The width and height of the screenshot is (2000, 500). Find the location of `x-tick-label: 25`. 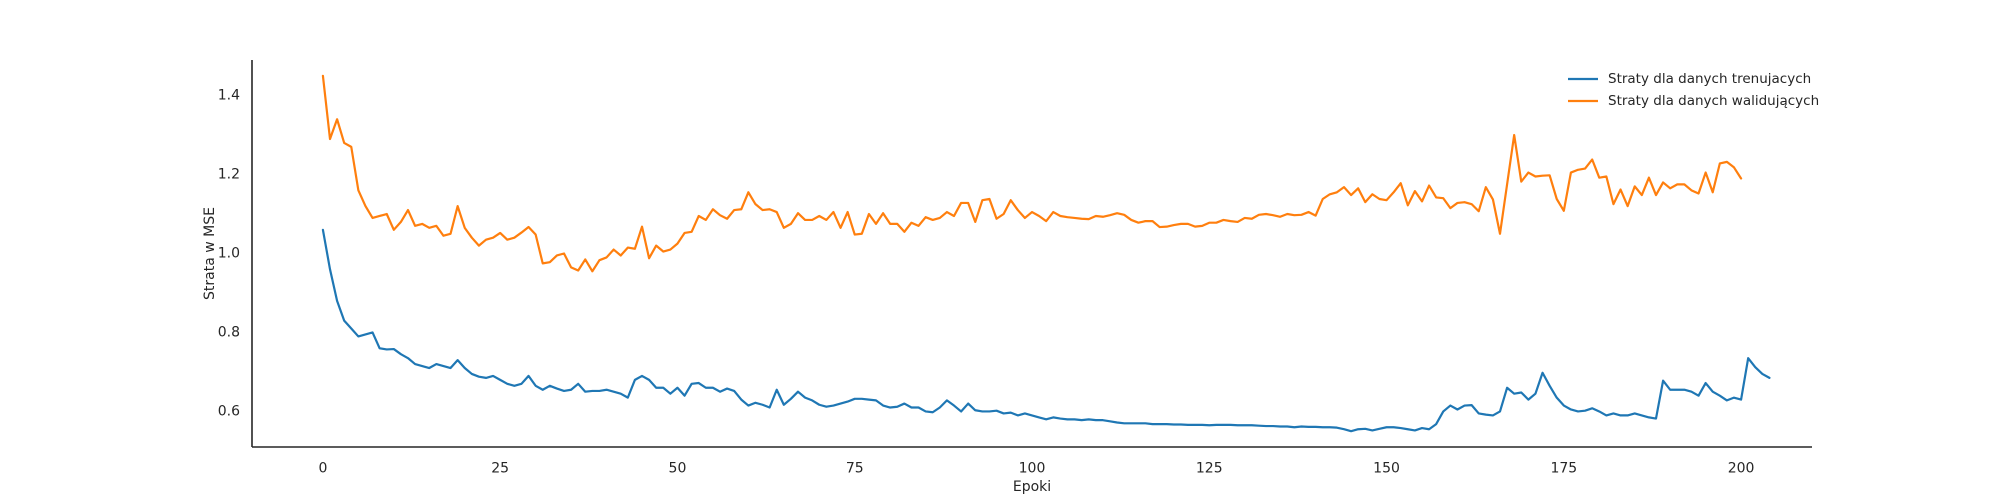

x-tick-label: 25 is located at coordinates (500, 469).